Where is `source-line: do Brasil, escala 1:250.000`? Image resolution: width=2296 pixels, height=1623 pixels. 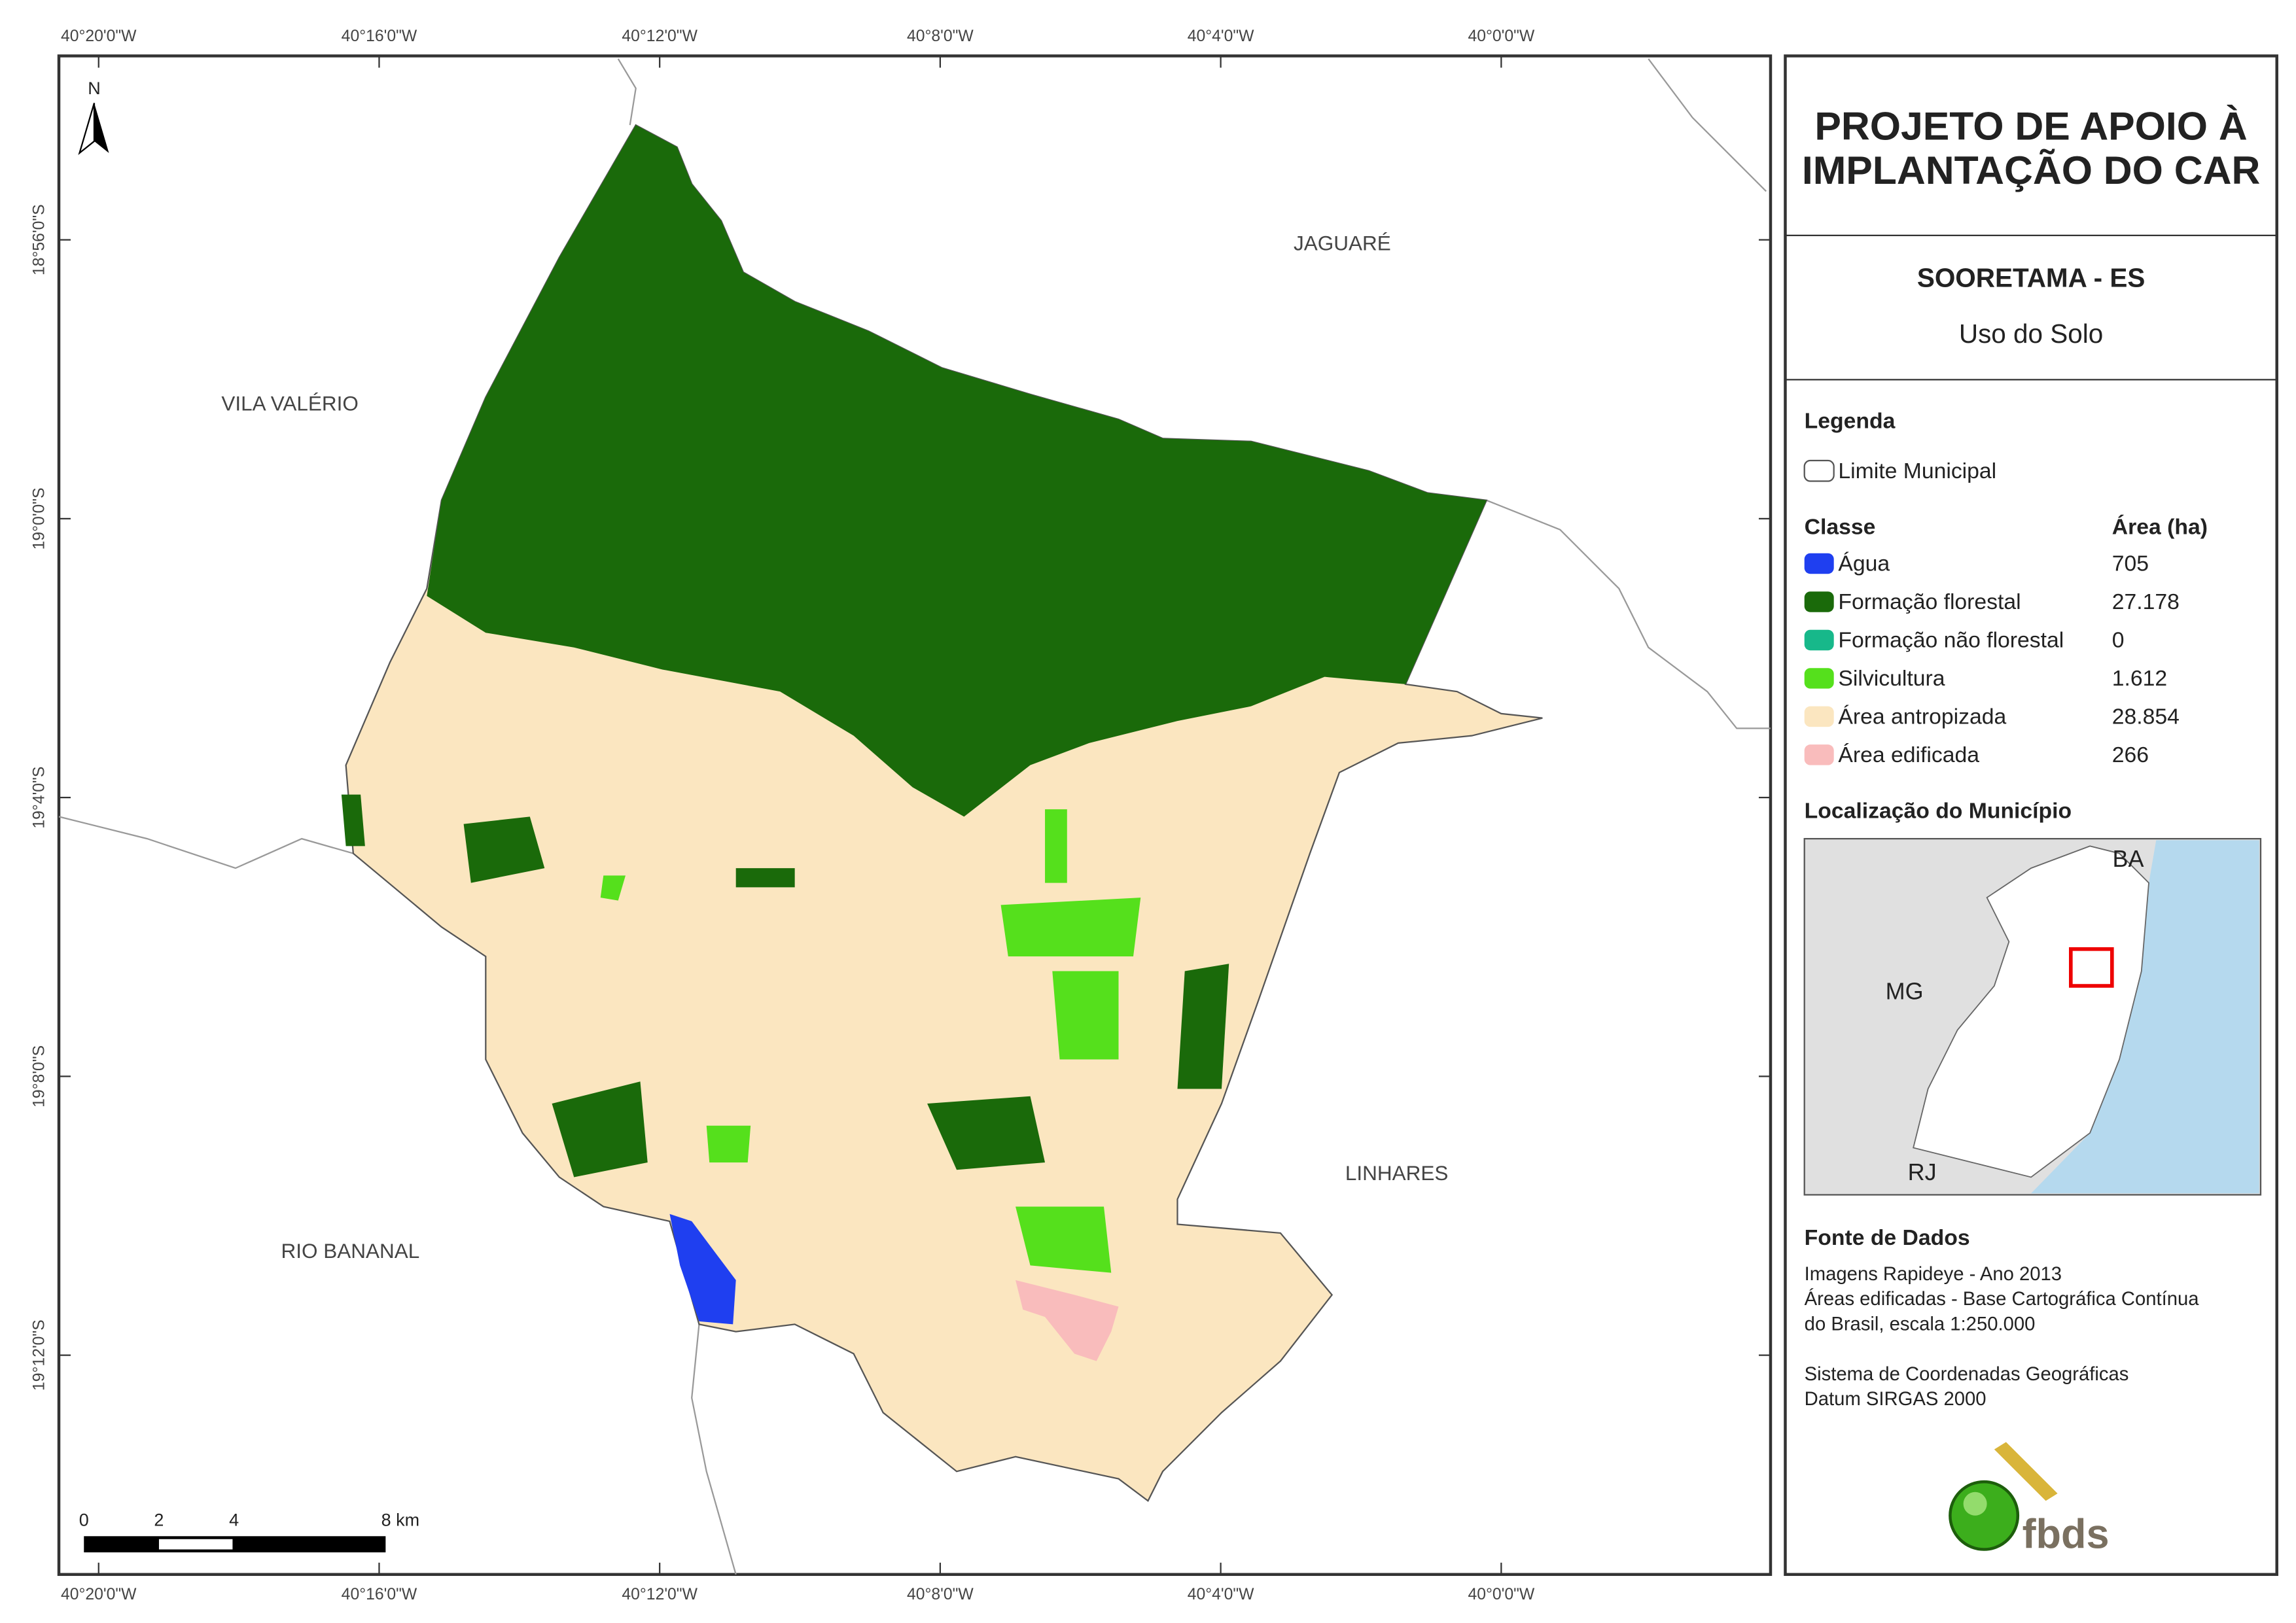 source-line: do Brasil, escala 1:250.000 is located at coordinates (1921, 1325).